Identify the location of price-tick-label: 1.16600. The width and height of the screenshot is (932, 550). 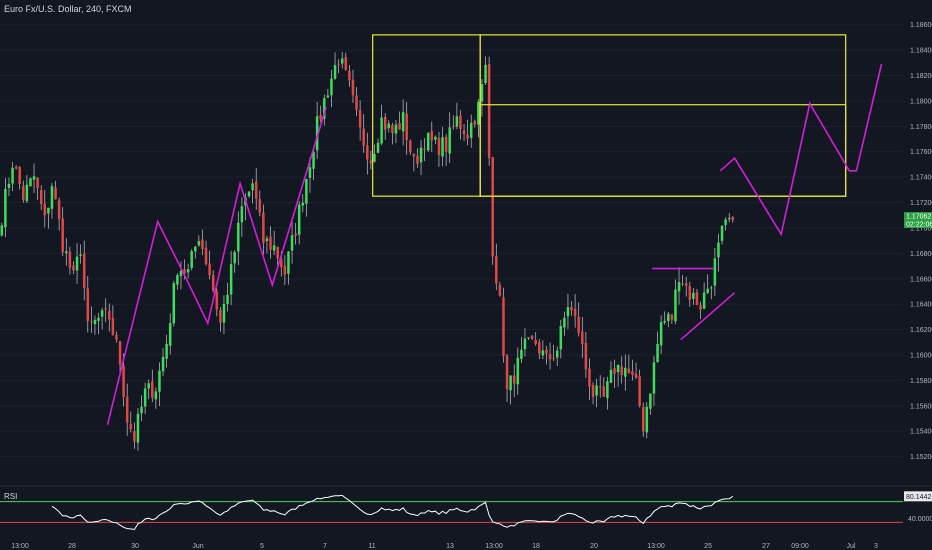
(921, 279).